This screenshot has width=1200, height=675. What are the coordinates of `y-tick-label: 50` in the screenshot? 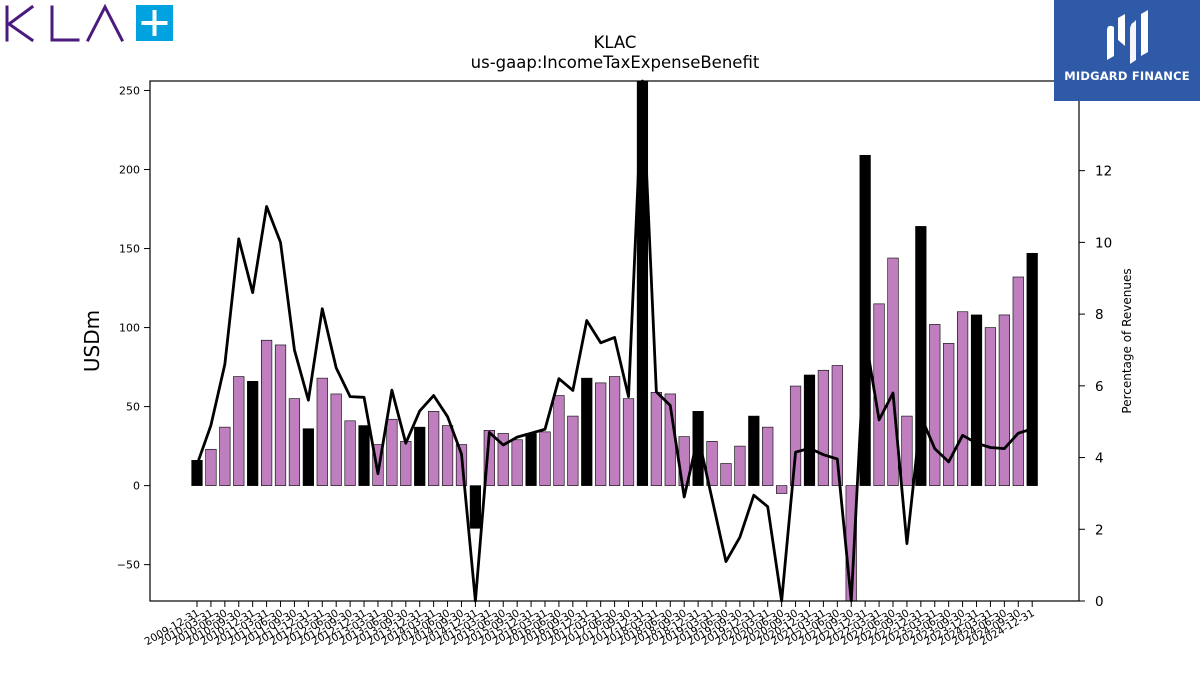 It's located at (133, 407).